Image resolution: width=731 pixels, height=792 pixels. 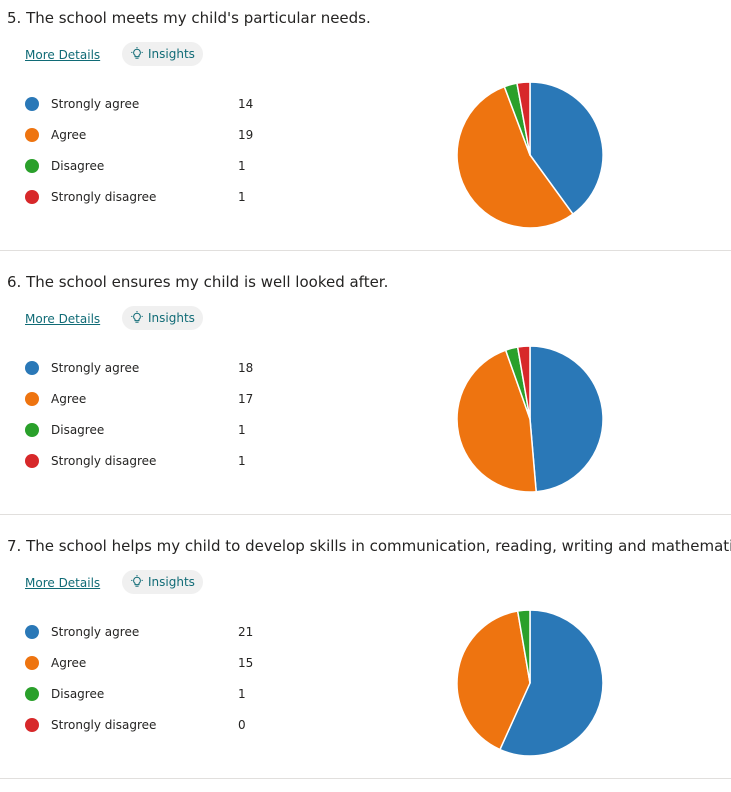 I want to click on legend-count: 19, so click(x=246, y=135).